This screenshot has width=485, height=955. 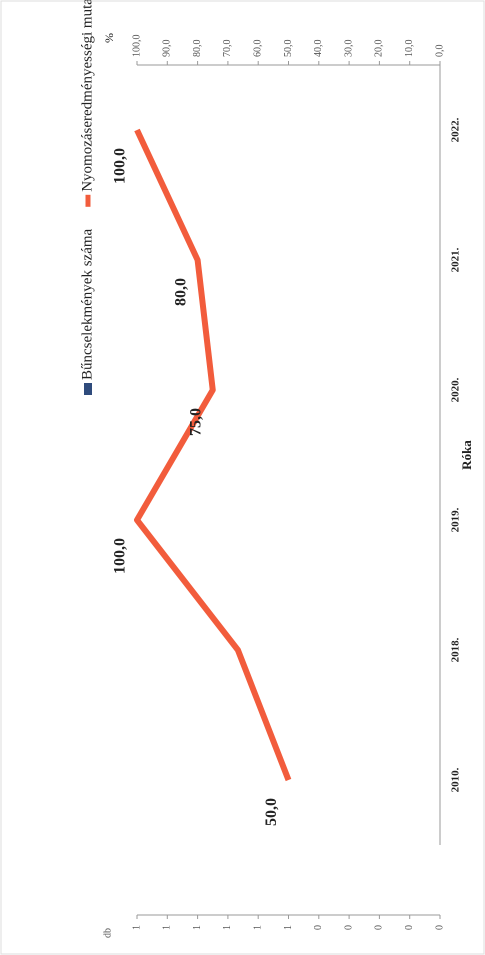 What do you see at coordinates (88, 389) in the screenshot?
I see `legend-swatch` at bounding box center [88, 389].